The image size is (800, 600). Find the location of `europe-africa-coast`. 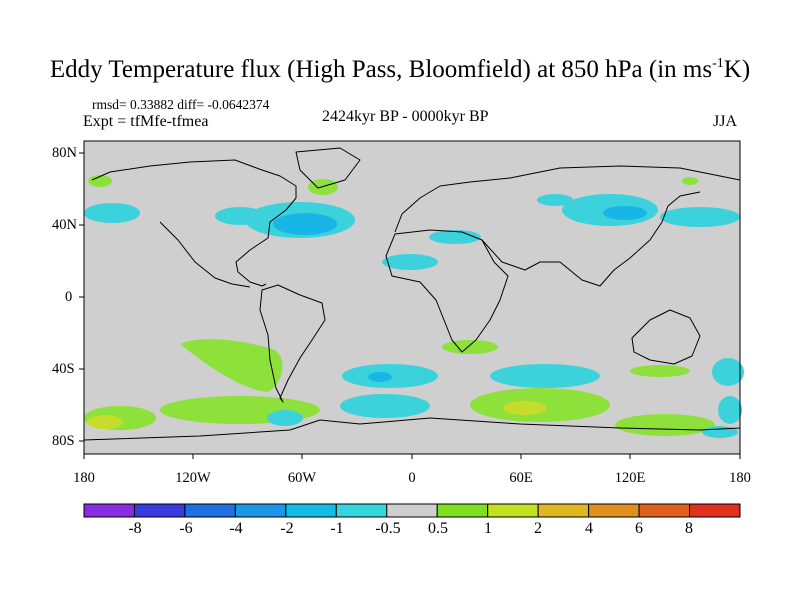

europe-africa-coast is located at coordinates (567, 199).